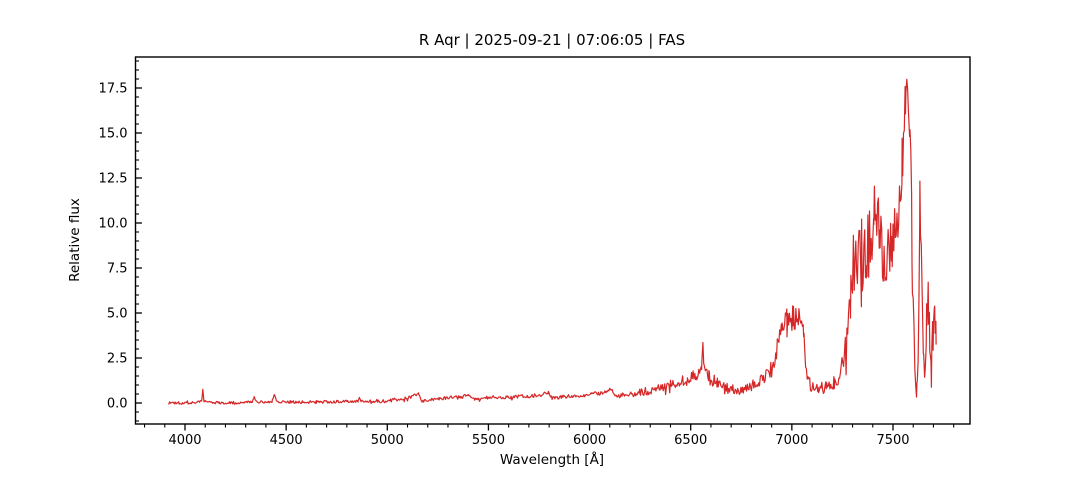 This screenshot has width=1080, height=480. What do you see at coordinates (113, 134) in the screenshot?
I see `y-tick-label: 15.0` at bounding box center [113, 134].